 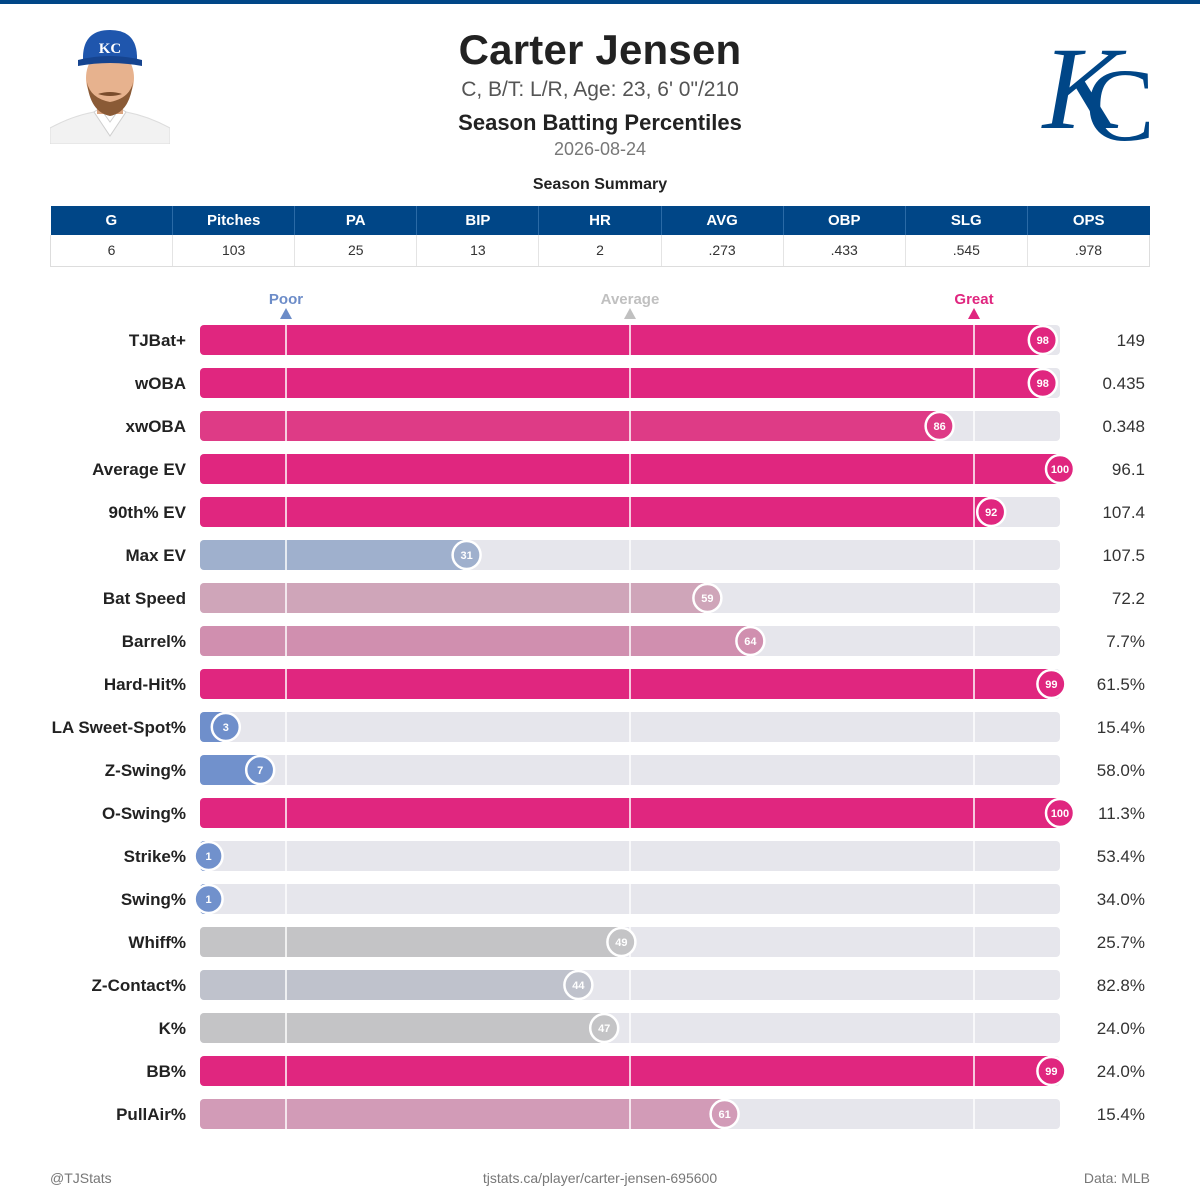 I want to click on top-rule, so click(x=600, y=2).